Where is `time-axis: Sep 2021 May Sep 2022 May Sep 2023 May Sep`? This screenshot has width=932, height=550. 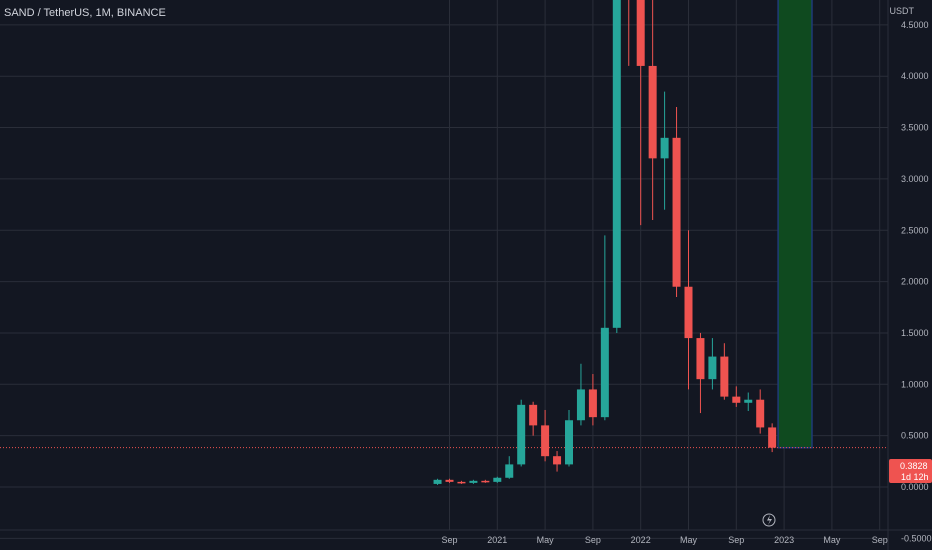
time-axis: Sep 2021 May Sep 2022 May Sep 2023 May Sep is located at coordinates (664, 540).